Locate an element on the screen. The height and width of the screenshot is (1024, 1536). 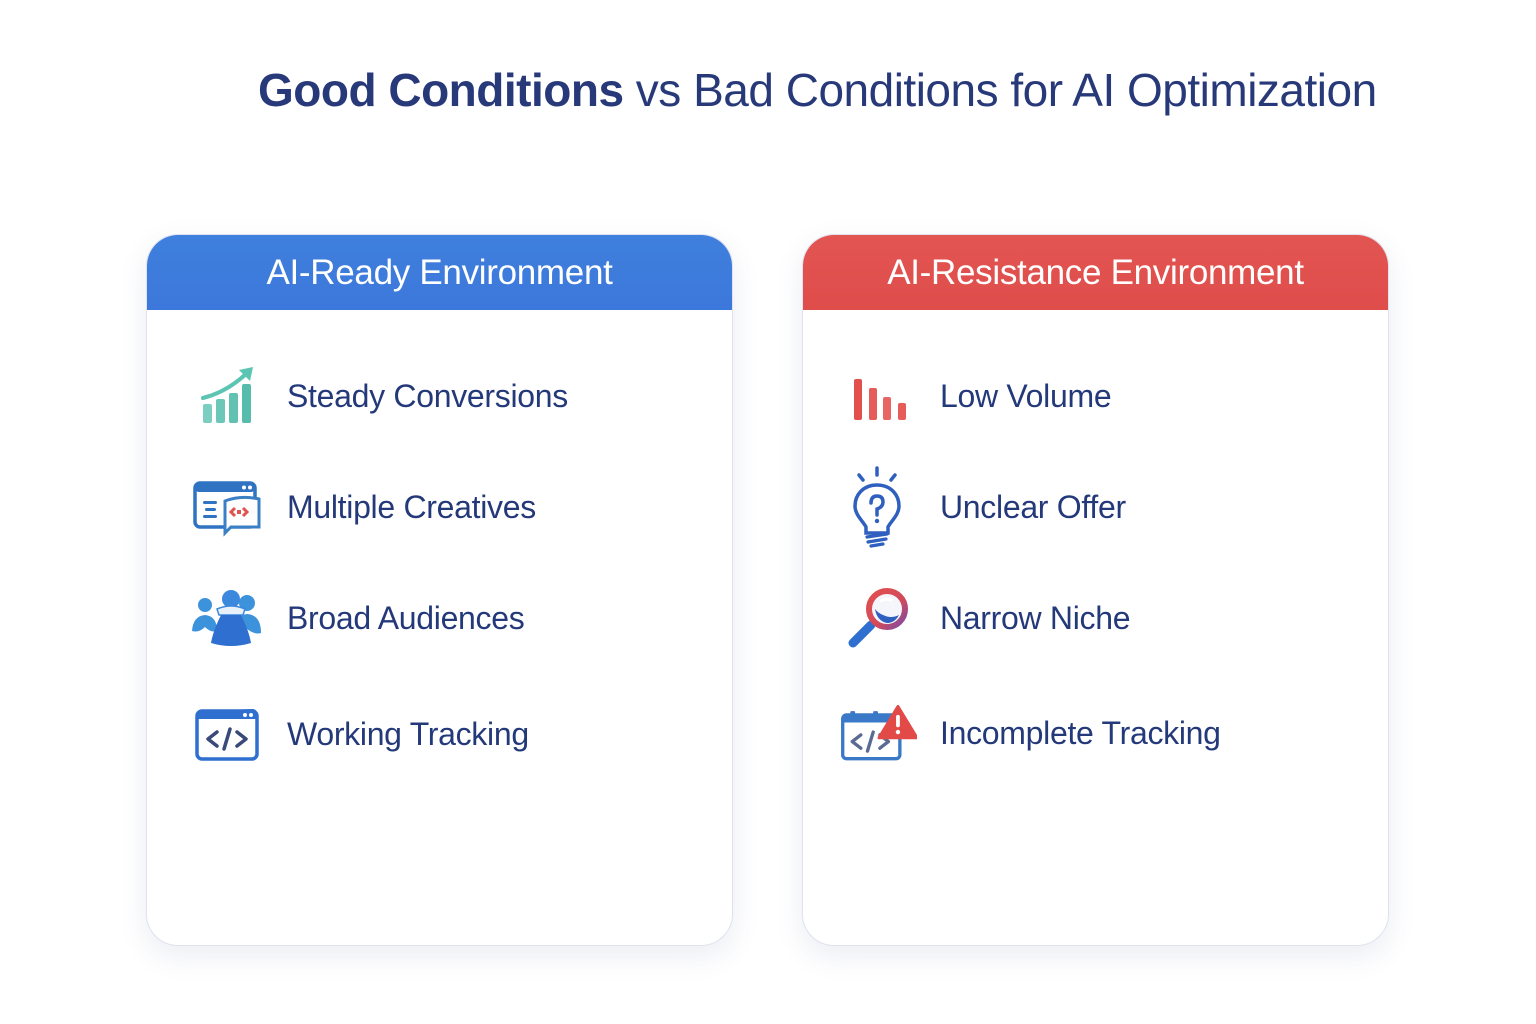
narrow-niche-label: Narrow Niche is located at coordinates (1035, 617).